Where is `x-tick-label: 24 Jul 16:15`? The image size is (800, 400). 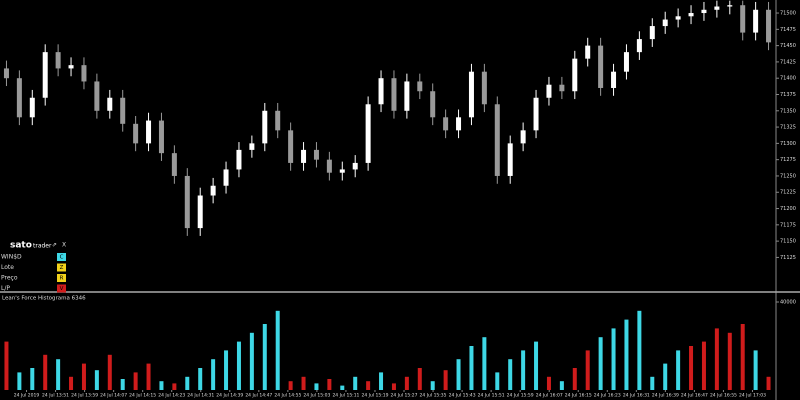
x-tick-label: 24 Jul 16:15 is located at coordinates (578, 396).